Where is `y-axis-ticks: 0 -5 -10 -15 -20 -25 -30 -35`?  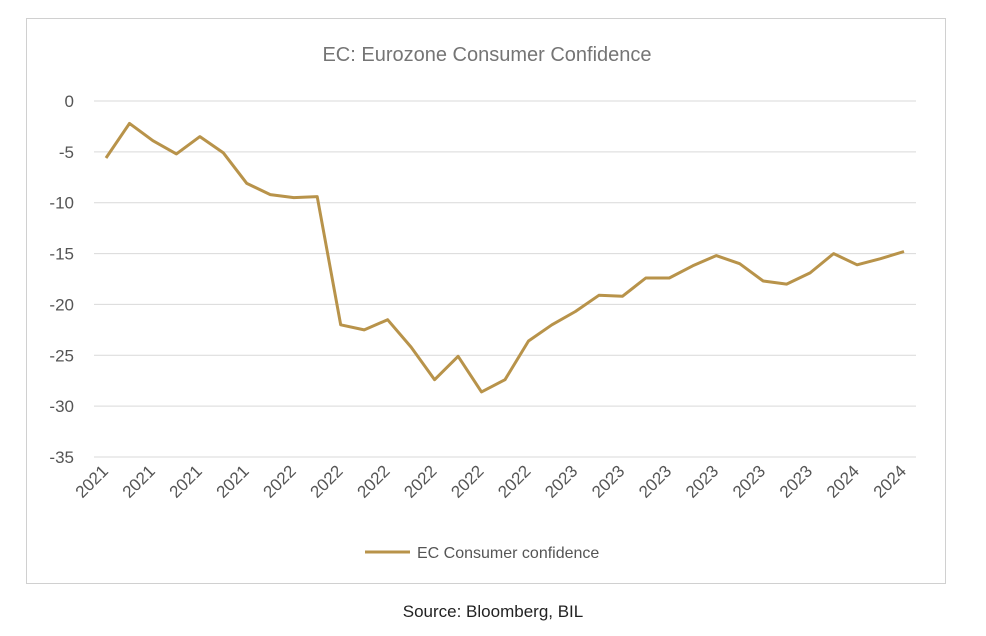 y-axis-ticks: 0 -5 -10 -15 -20 -25 -30 -35 is located at coordinates (61, 279).